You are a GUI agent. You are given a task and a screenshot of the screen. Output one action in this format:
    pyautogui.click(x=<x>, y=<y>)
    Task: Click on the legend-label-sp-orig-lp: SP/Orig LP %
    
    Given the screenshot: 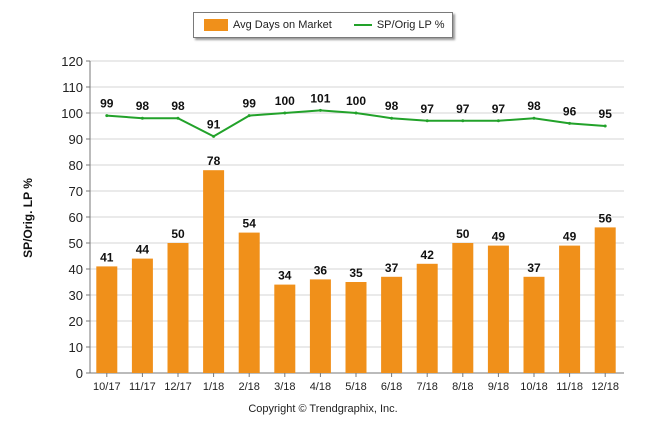 What is the action you would take?
    pyautogui.click(x=410, y=25)
    